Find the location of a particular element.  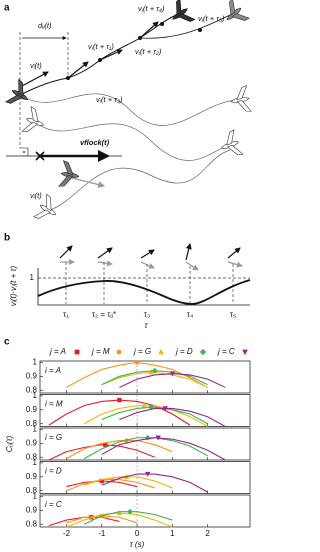

vi-label: vᵢ(t) is located at coordinates (36, 65).